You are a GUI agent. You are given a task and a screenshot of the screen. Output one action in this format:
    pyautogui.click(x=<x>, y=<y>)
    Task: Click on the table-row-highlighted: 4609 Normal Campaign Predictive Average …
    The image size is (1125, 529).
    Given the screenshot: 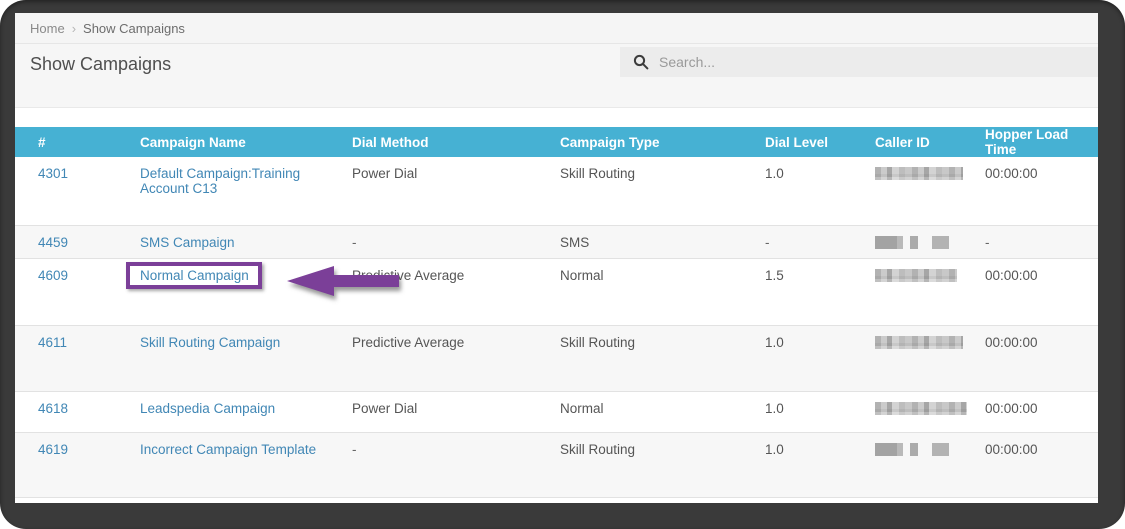 What is the action you would take?
    pyautogui.click(x=556, y=292)
    